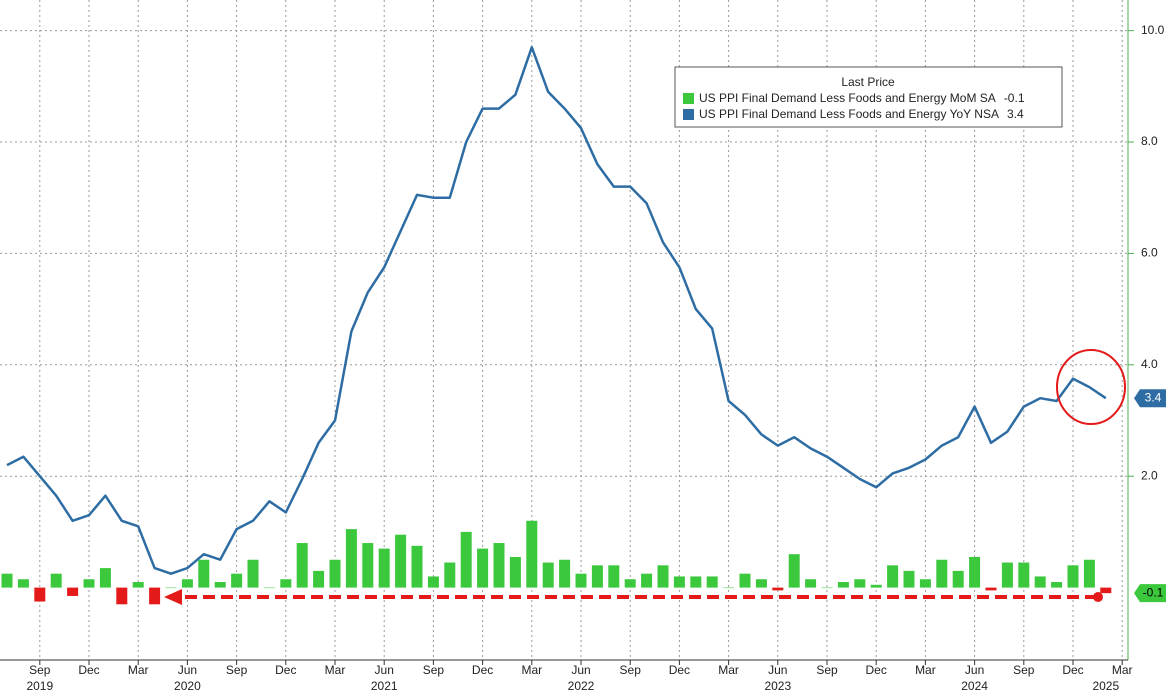  I want to click on annotation-arrowhead, so click(173, 597).